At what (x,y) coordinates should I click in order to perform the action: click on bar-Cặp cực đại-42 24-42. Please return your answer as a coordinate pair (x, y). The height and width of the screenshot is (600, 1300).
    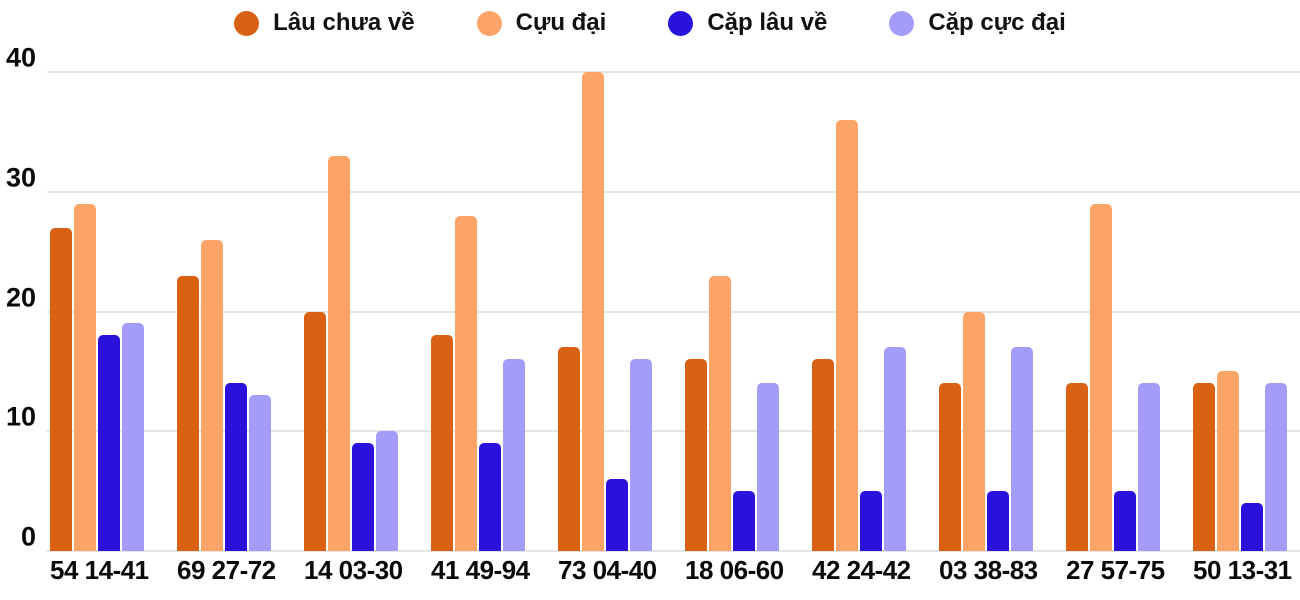
    Looking at the image, I should click on (895, 449).